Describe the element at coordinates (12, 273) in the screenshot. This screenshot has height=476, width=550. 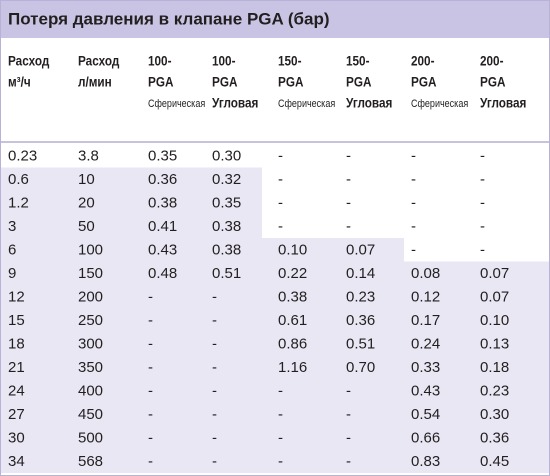
I see `table-cell: 9` at that location.